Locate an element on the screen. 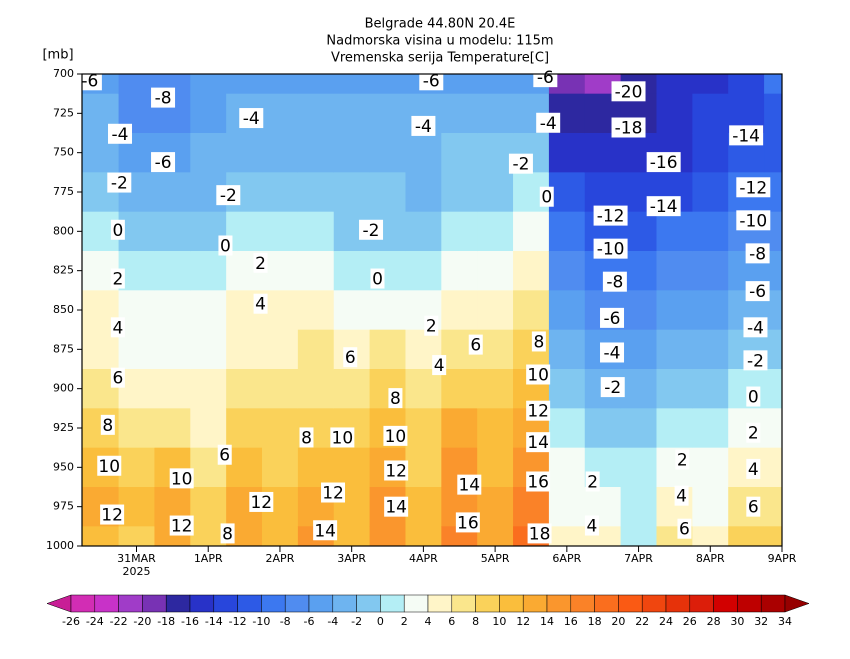 The image size is (850, 659). contour-label: 6 is located at coordinates (350, 358).